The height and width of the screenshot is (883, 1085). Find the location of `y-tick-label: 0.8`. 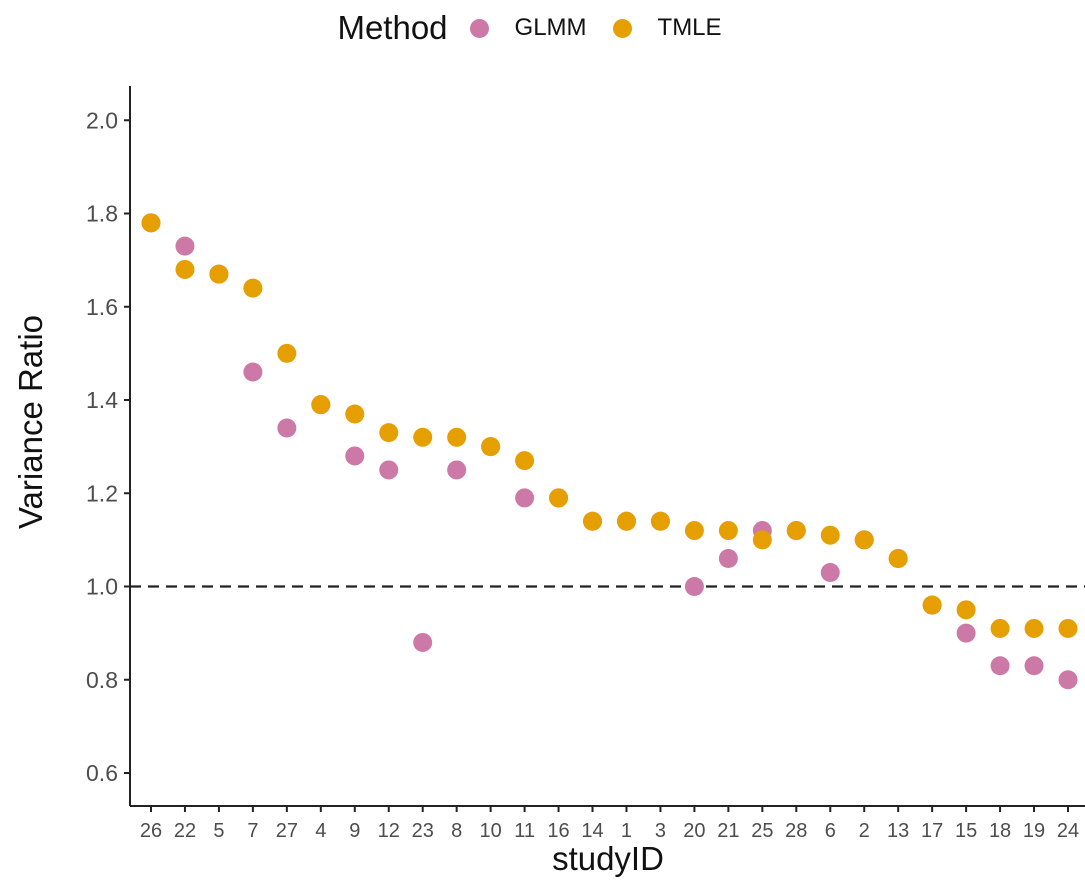

y-tick-label: 0.8 is located at coordinates (102, 680).